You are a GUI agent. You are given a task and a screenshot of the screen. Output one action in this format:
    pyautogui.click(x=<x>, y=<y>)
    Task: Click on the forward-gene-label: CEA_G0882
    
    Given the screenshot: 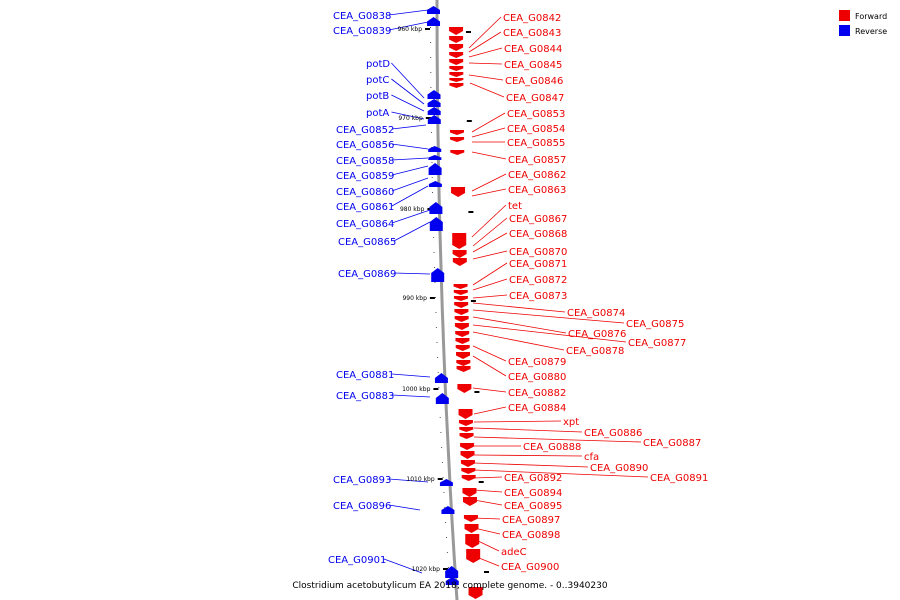 What is the action you would take?
    pyautogui.click(x=537, y=393)
    